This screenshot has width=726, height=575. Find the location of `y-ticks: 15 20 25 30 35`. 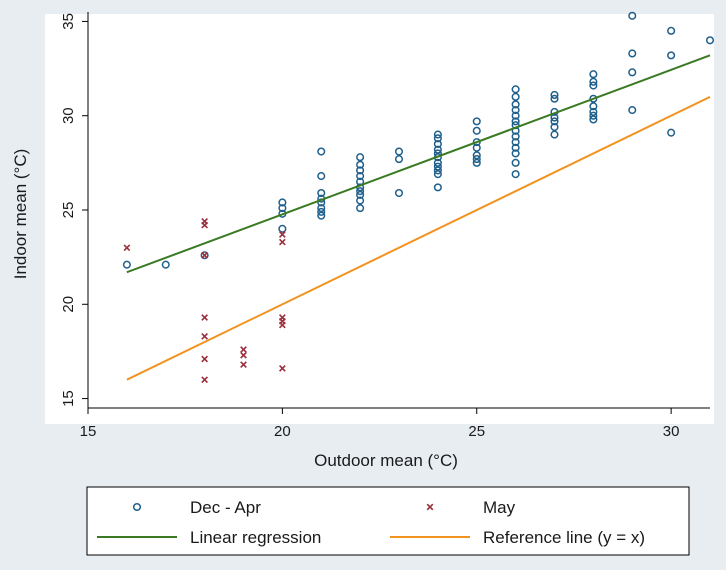

y-ticks: 15 20 25 30 35 is located at coordinates (74, 210).